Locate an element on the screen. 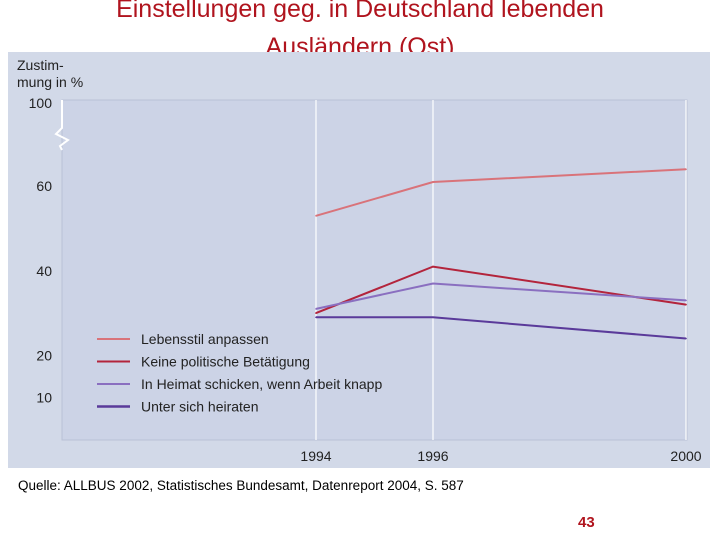 This screenshot has height=540, width=720. legend-label-1: Lebensstil anpassen is located at coordinates (205, 339).